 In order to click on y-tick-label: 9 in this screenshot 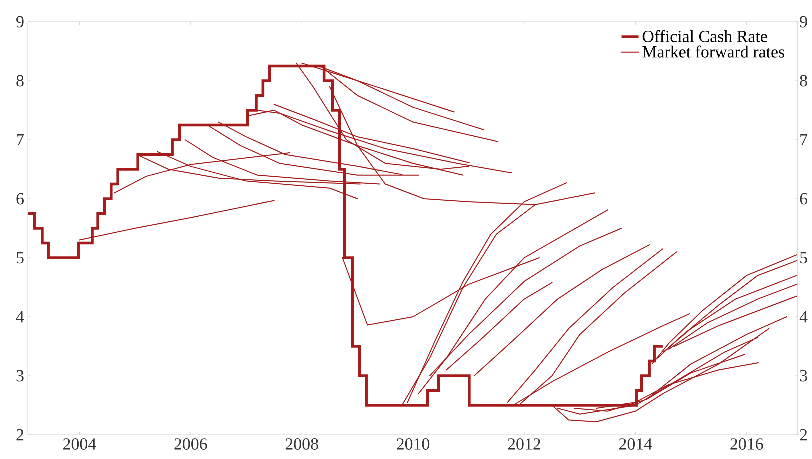, I will do `click(20, 22)`.